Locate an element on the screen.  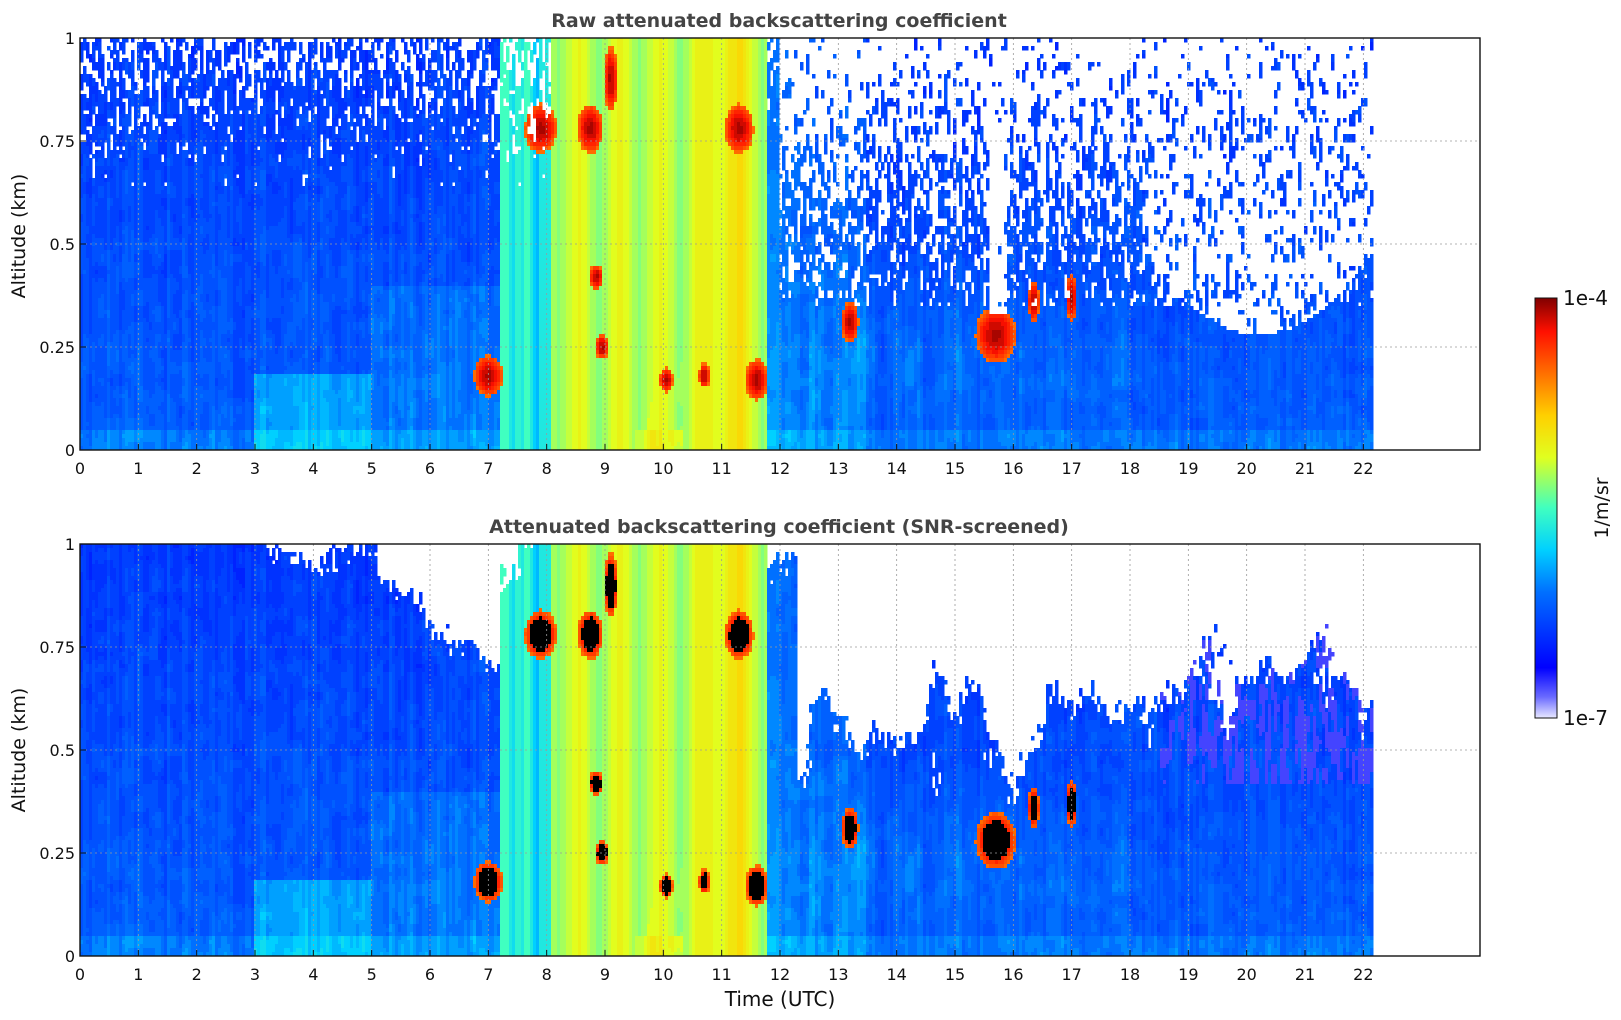
x-axis-snr: 0 1 2 3 4 5 6 7 8 9 10 11 12 13 14 15 16 17 18 19 20 21 22 is located at coordinates (724, 967).